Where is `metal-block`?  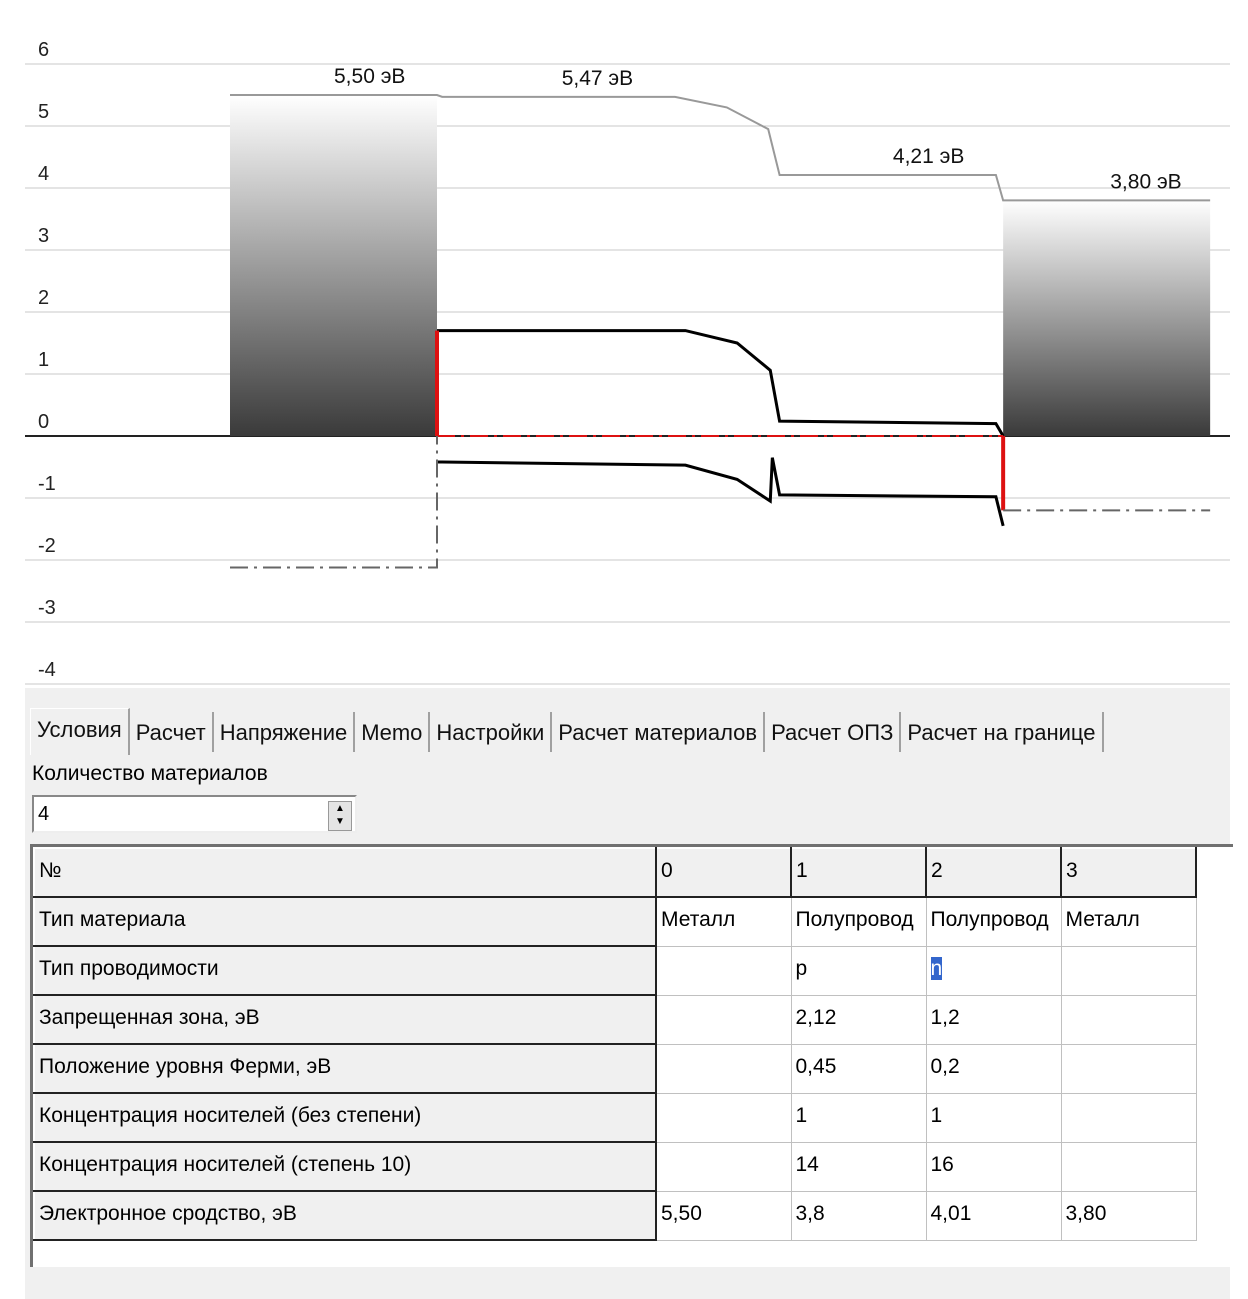 metal-block is located at coordinates (1107, 318).